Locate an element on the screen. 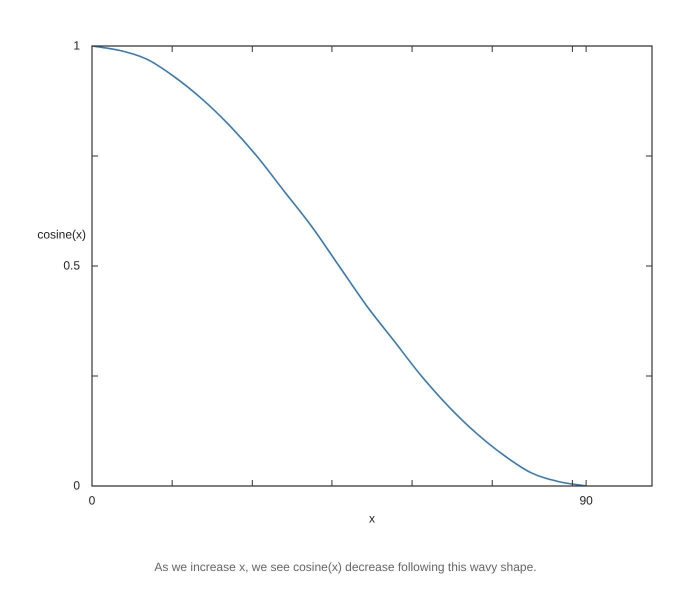  y-axis-title: cosine(x) is located at coordinates (61, 235).